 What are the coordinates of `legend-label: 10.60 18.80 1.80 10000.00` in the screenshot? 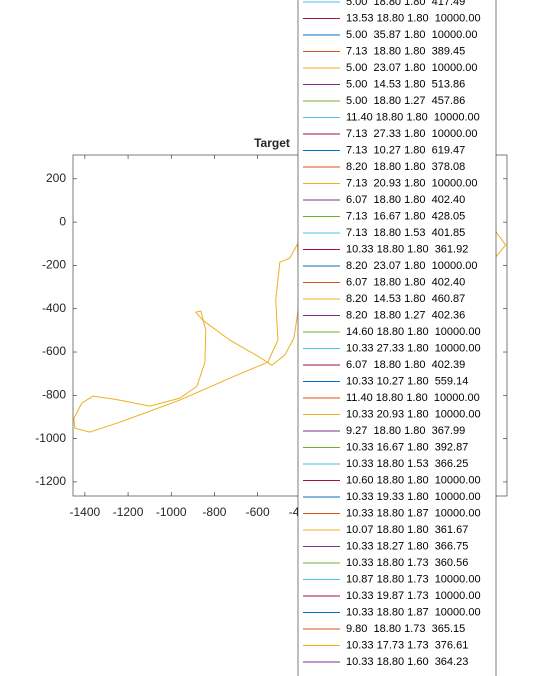 It's located at (413, 480).